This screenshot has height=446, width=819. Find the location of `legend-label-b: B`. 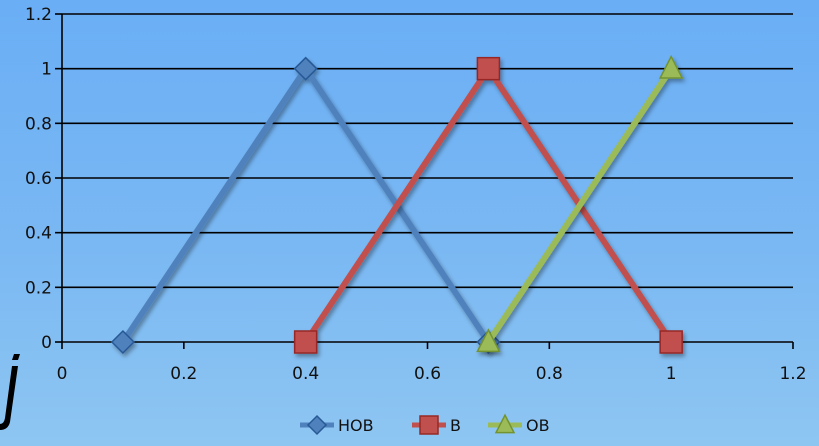

legend-label-b: B is located at coordinates (455, 425).